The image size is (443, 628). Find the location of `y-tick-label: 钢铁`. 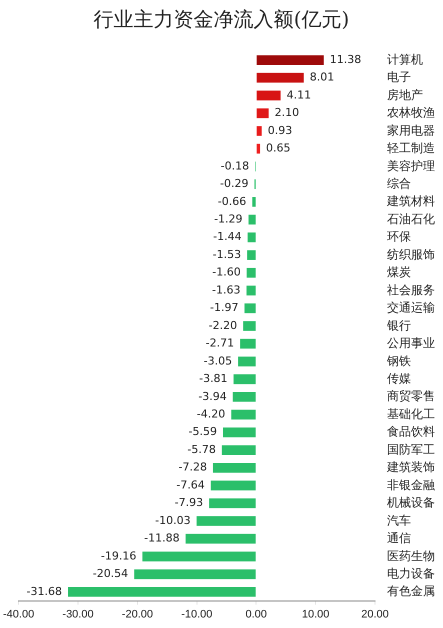

y-tick-label: 钢铁 is located at coordinates (398, 361).